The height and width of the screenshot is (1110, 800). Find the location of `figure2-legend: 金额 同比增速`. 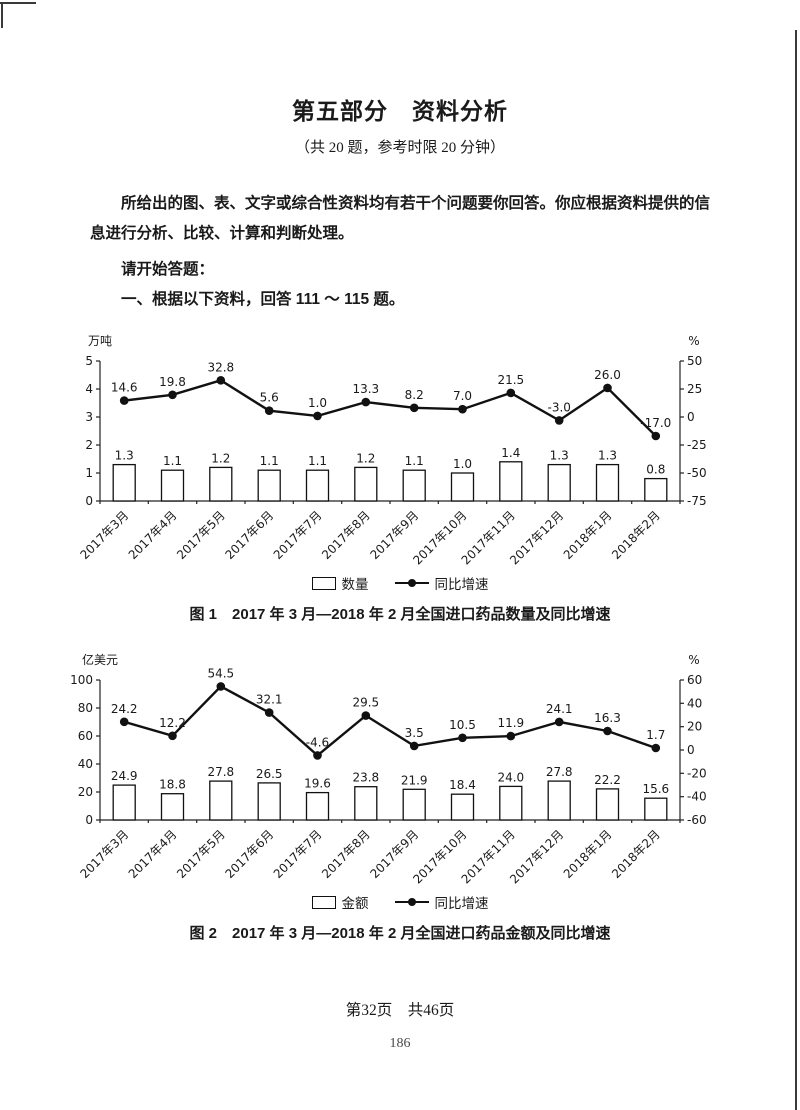

figure2-legend: 金额 同比增速 is located at coordinates (400, 902).